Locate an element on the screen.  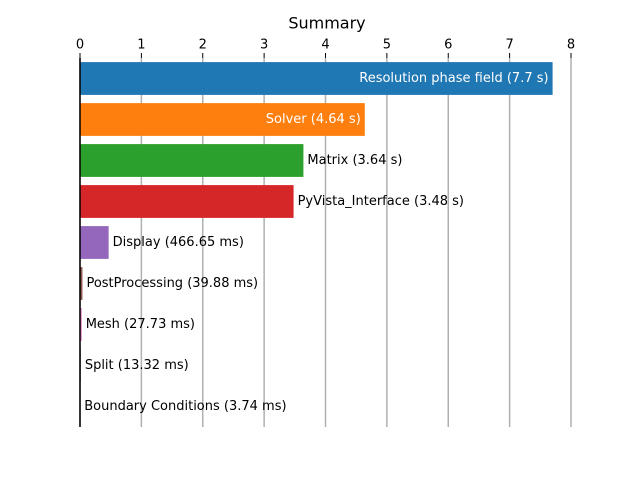
value-label: Split (13.32 ms) is located at coordinates (137, 365).